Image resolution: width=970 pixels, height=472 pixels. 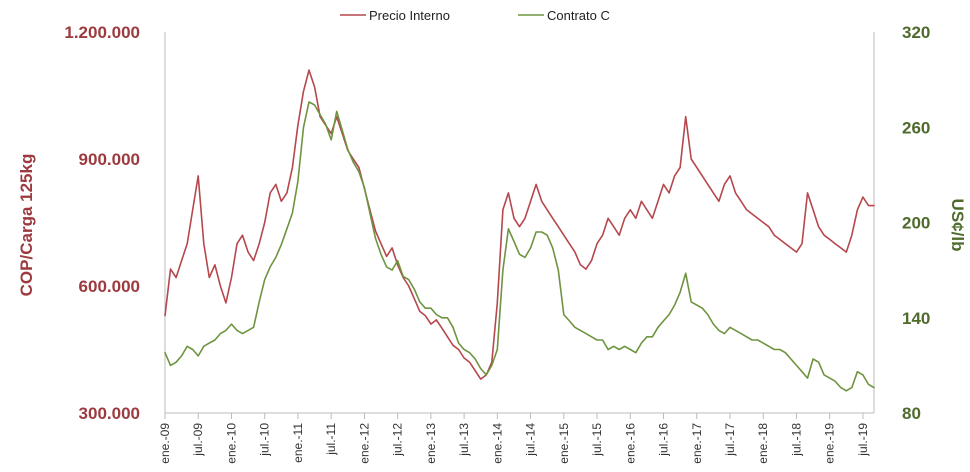 I want to click on x-tick-label: ene.-19, so click(x=830, y=443).